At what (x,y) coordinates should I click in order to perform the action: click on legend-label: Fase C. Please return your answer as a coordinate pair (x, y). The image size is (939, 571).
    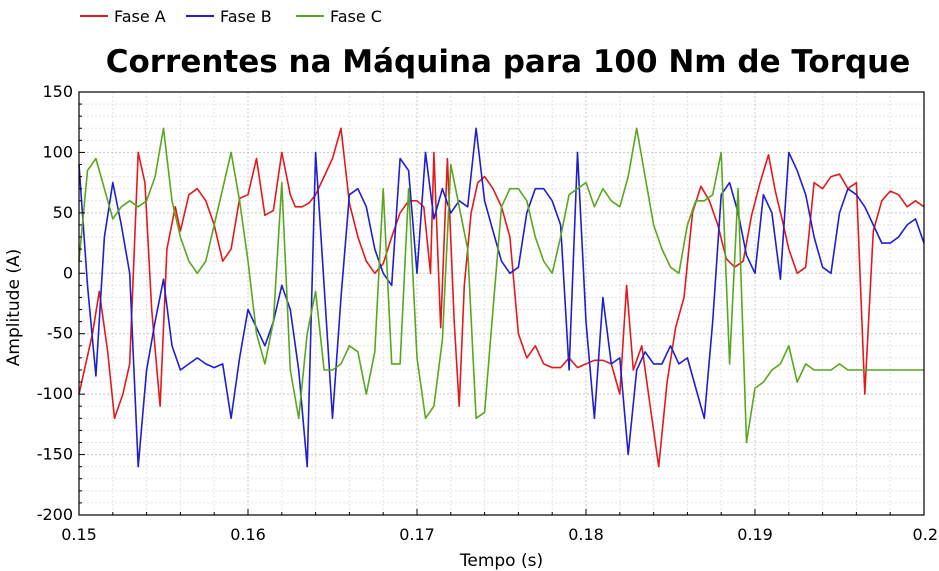
    Looking at the image, I should click on (356, 16).